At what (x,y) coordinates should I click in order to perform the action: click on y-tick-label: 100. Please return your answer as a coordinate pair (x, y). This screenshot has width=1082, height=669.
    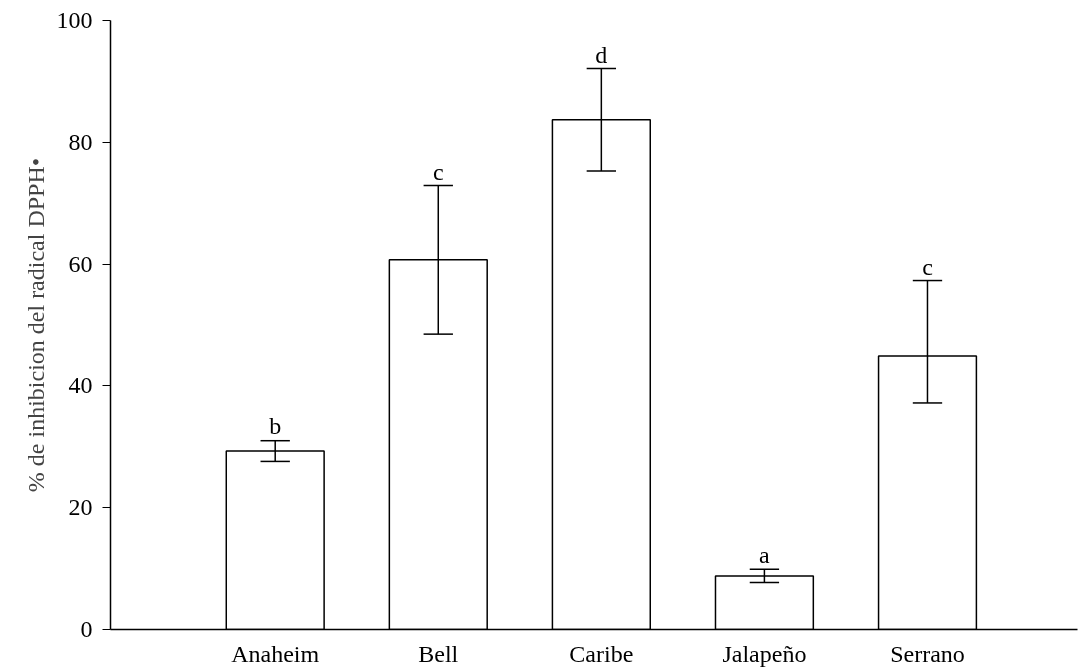
    Looking at the image, I should click on (74, 20).